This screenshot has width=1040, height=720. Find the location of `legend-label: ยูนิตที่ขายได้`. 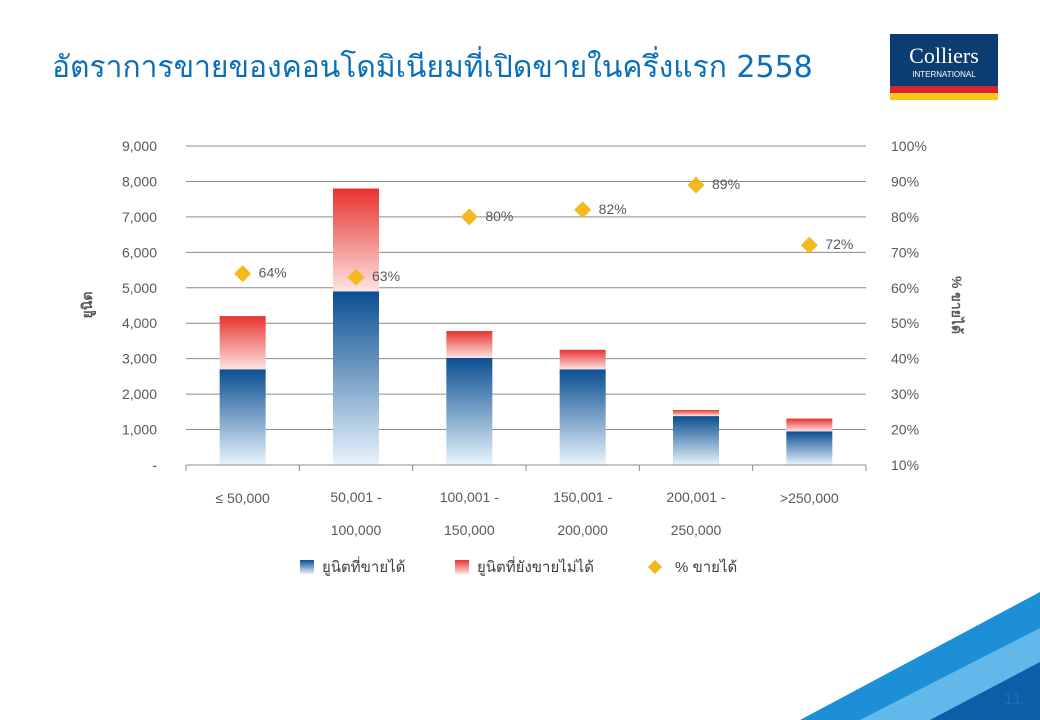

legend-label: ยูนิตที่ขายได้ is located at coordinates (363, 566).